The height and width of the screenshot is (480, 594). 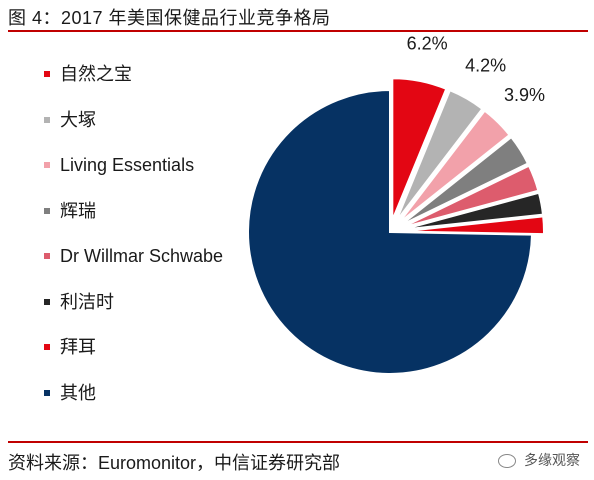 What do you see at coordinates (298, 31) in the screenshot?
I see `title-divider` at bounding box center [298, 31].